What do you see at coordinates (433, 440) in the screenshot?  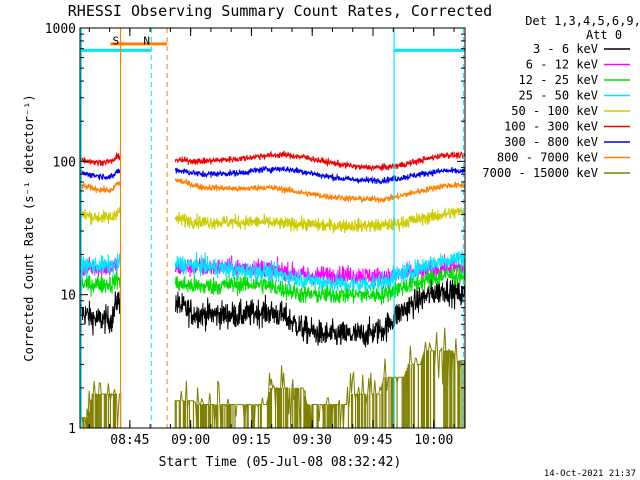 I see `x-tick-label: 10:00` at bounding box center [433, 440].